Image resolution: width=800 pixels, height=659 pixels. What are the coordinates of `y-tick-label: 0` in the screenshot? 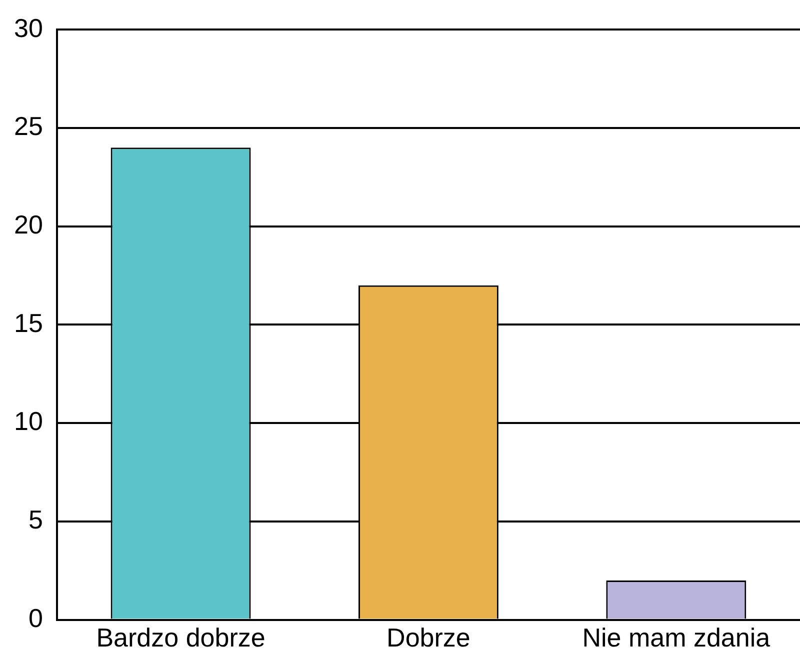 It's located at (35, 617).